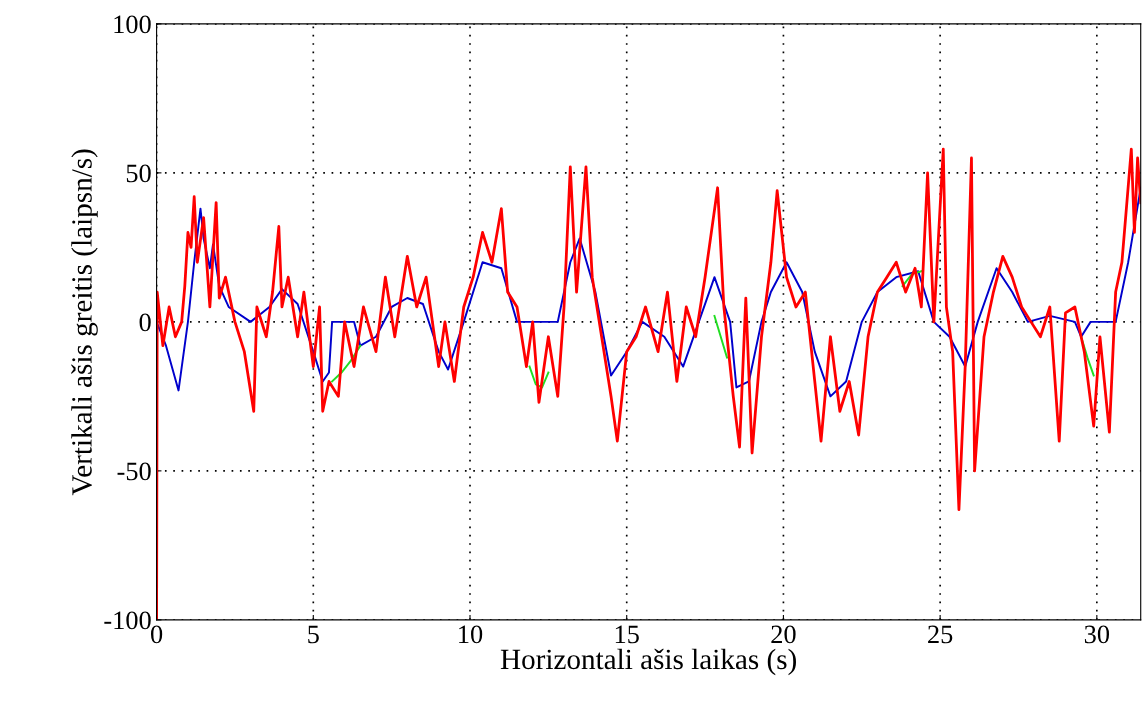 The height and width of the screenshot is (702, 1143). Describe the element at coordinates (132, 24) in the screenshot. I see `y-tick-label: 100` at that location.